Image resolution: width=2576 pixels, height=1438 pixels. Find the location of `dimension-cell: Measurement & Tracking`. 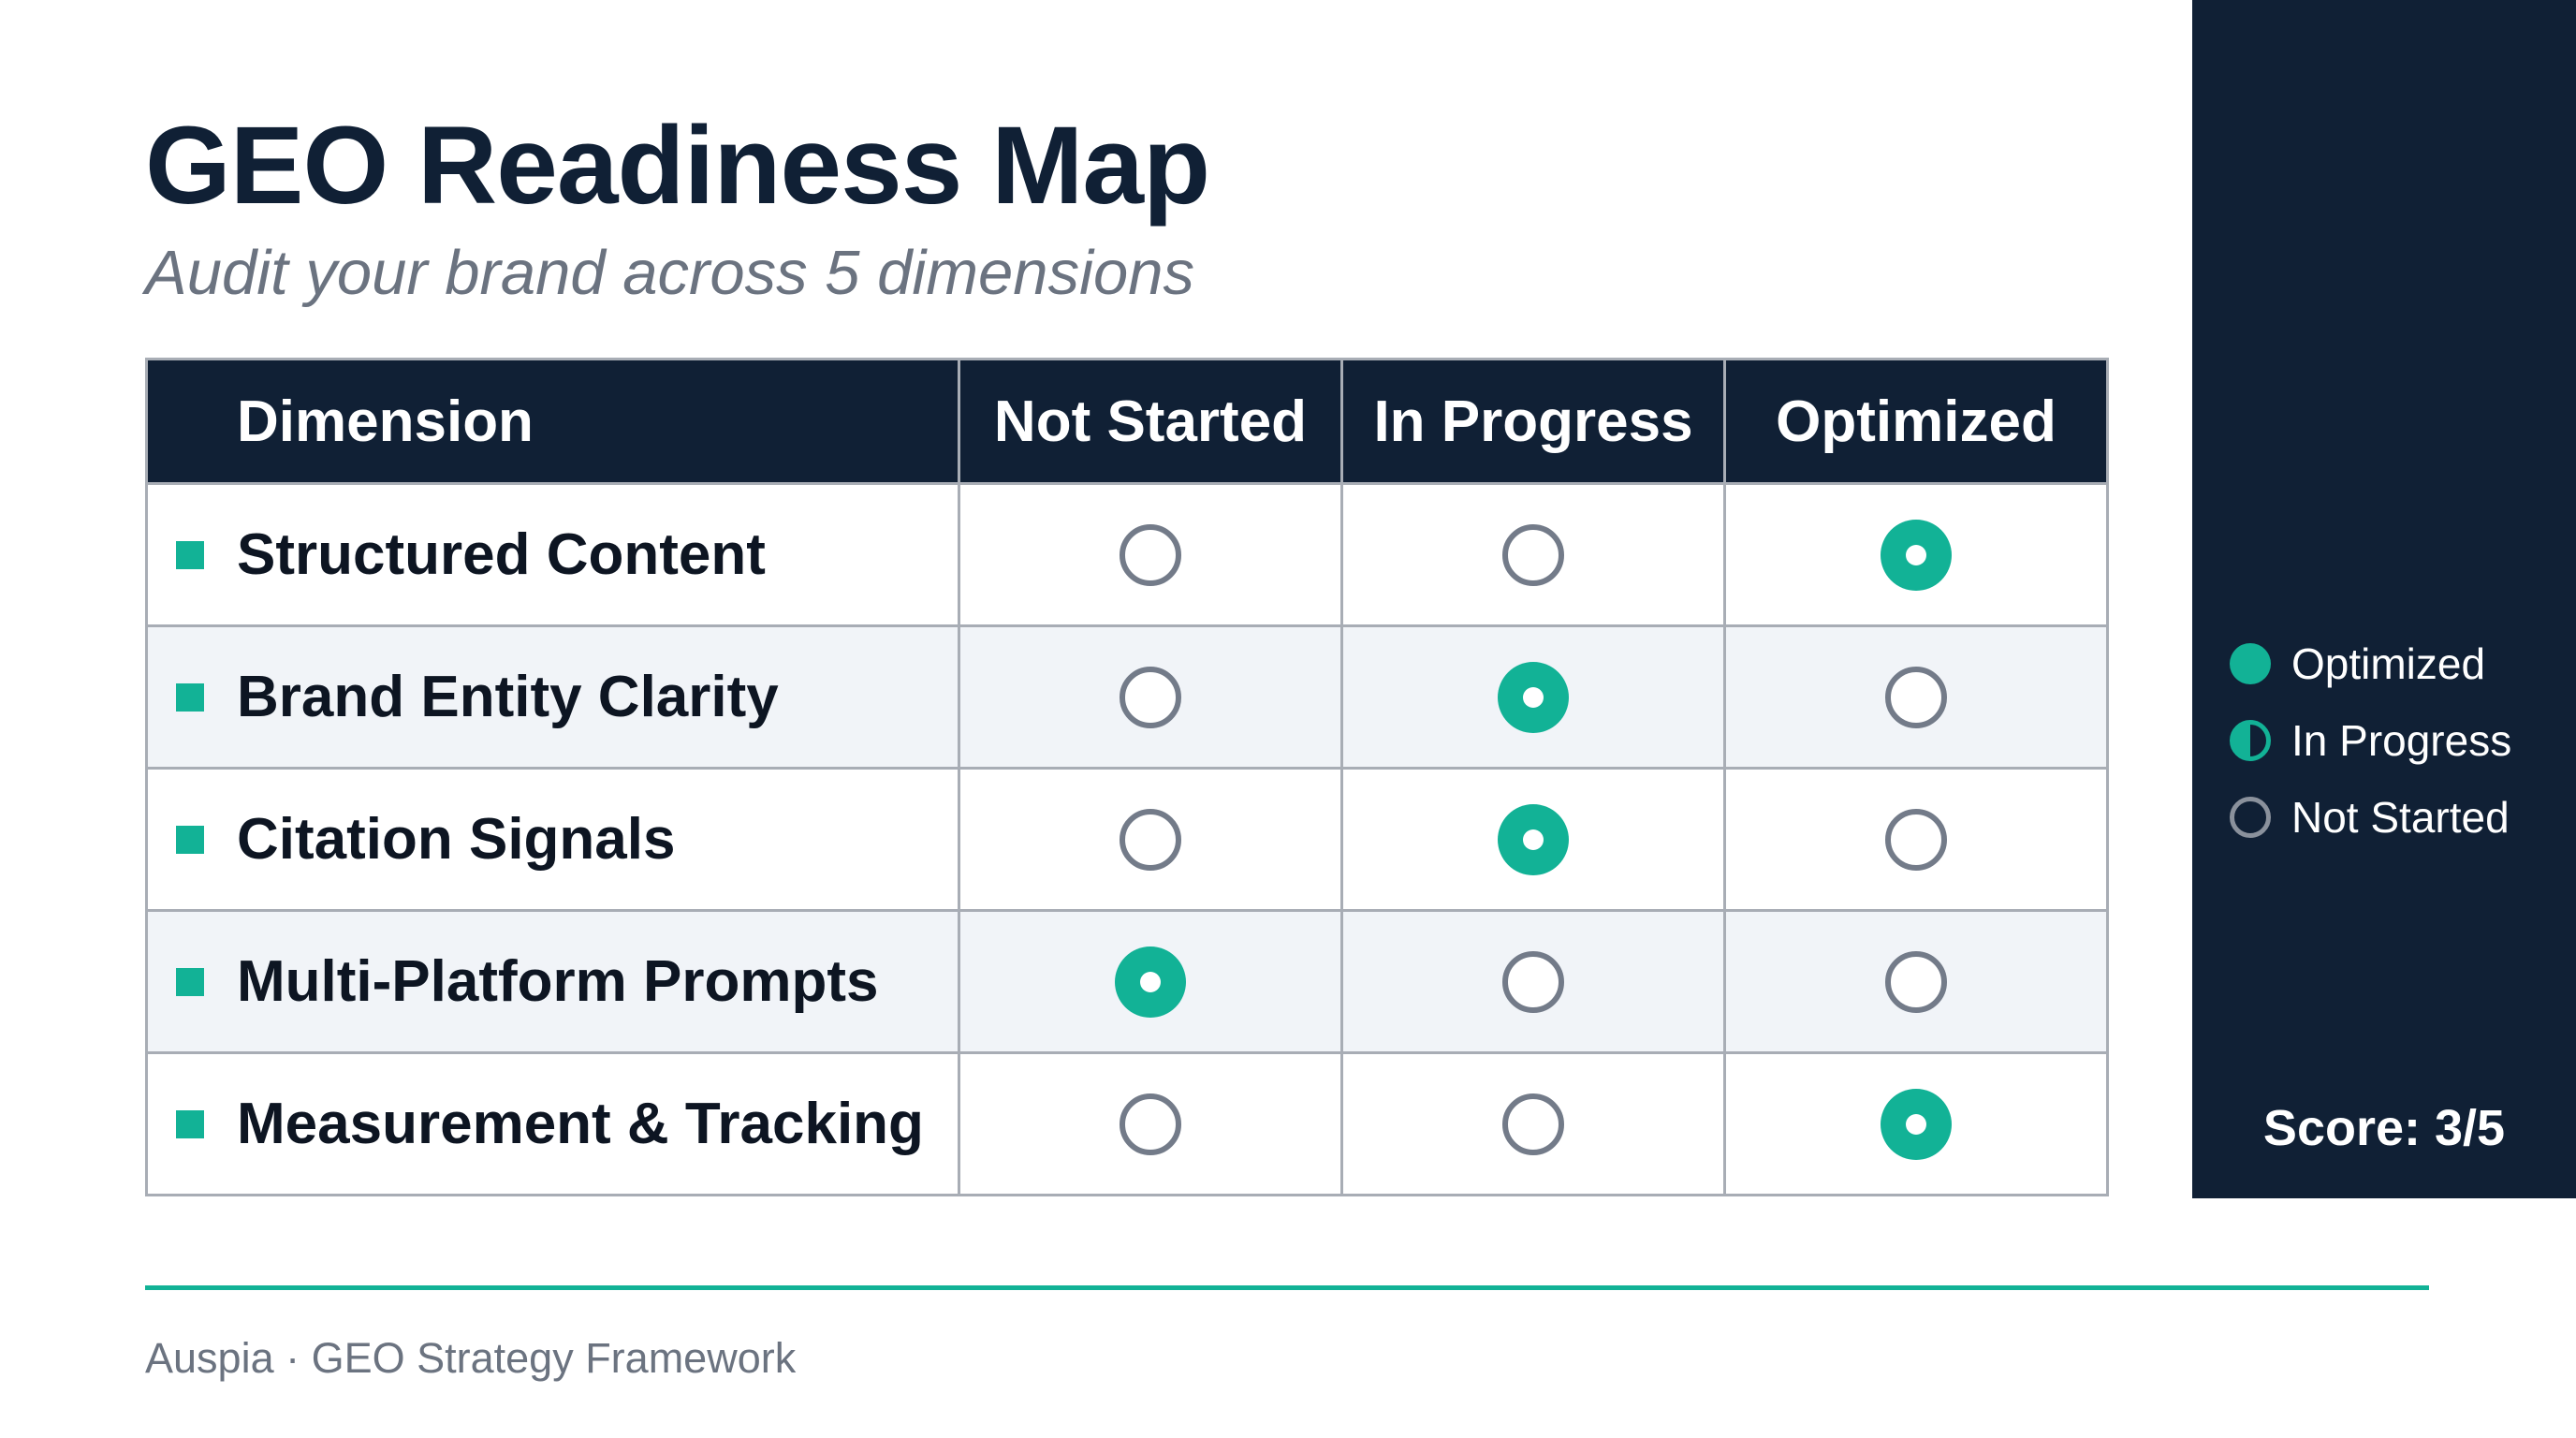

dimension-cell: Measurement & Tracking is located at coordinates (552, 1123).